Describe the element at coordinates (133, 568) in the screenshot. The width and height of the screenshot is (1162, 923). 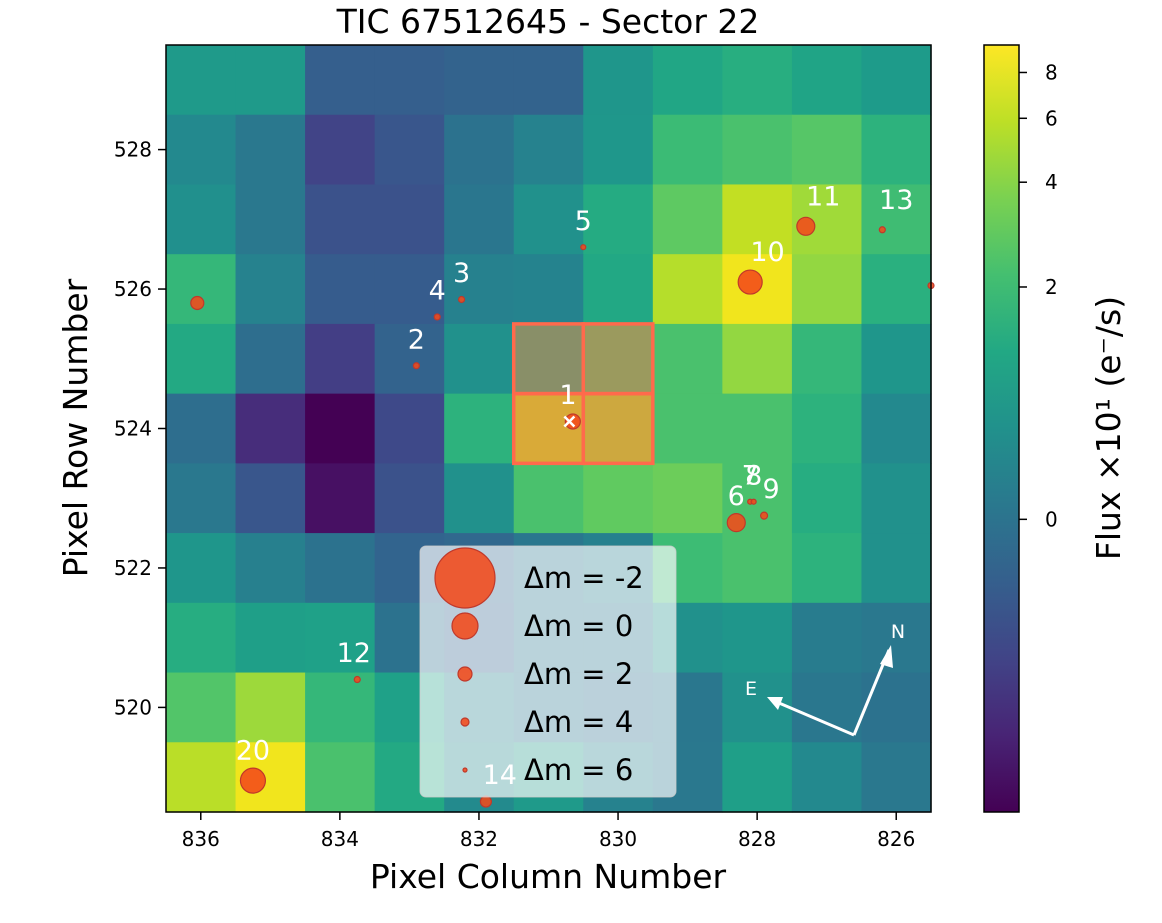
I see `y-tick-label: 522` at that location.